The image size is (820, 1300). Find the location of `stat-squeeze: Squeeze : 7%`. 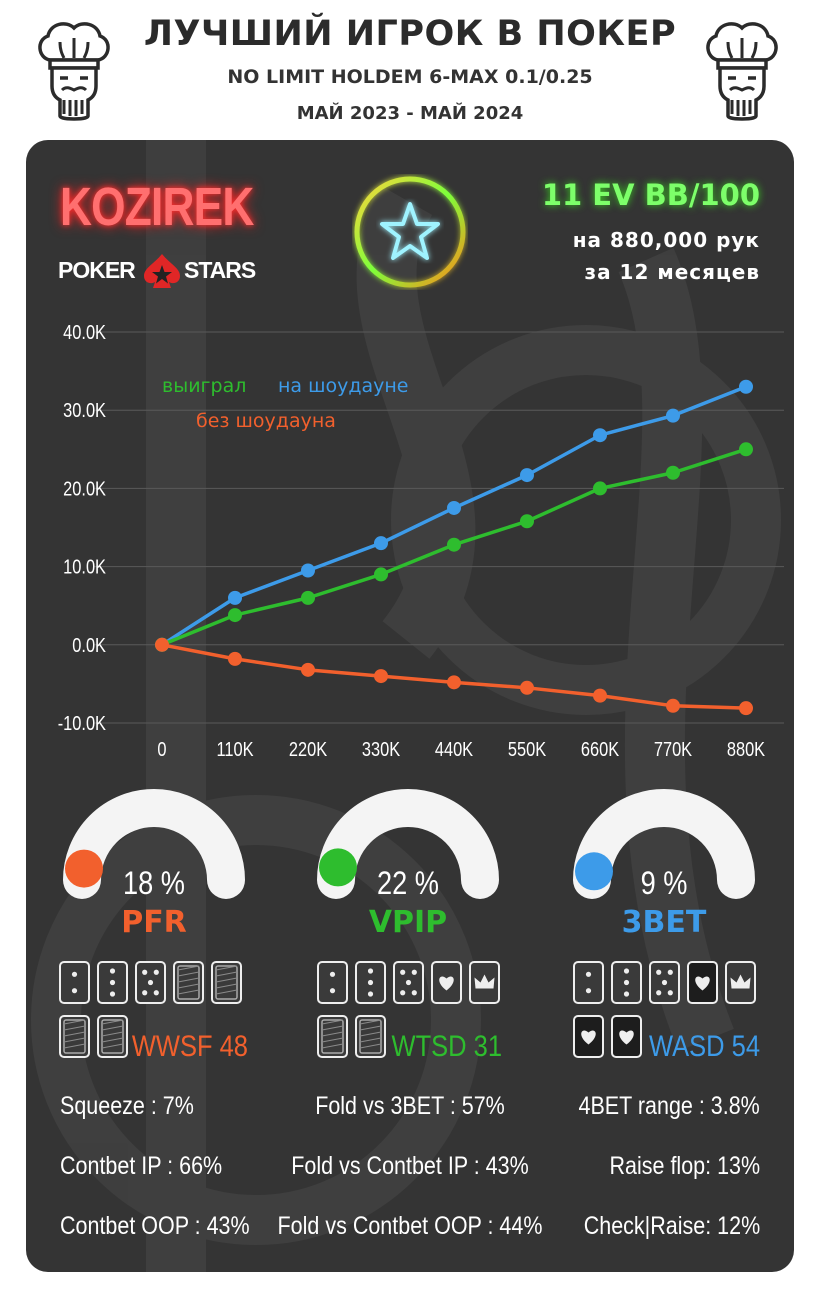

stat-squeeze: Squeeze : 7% is located at coordinates (127, 1106).